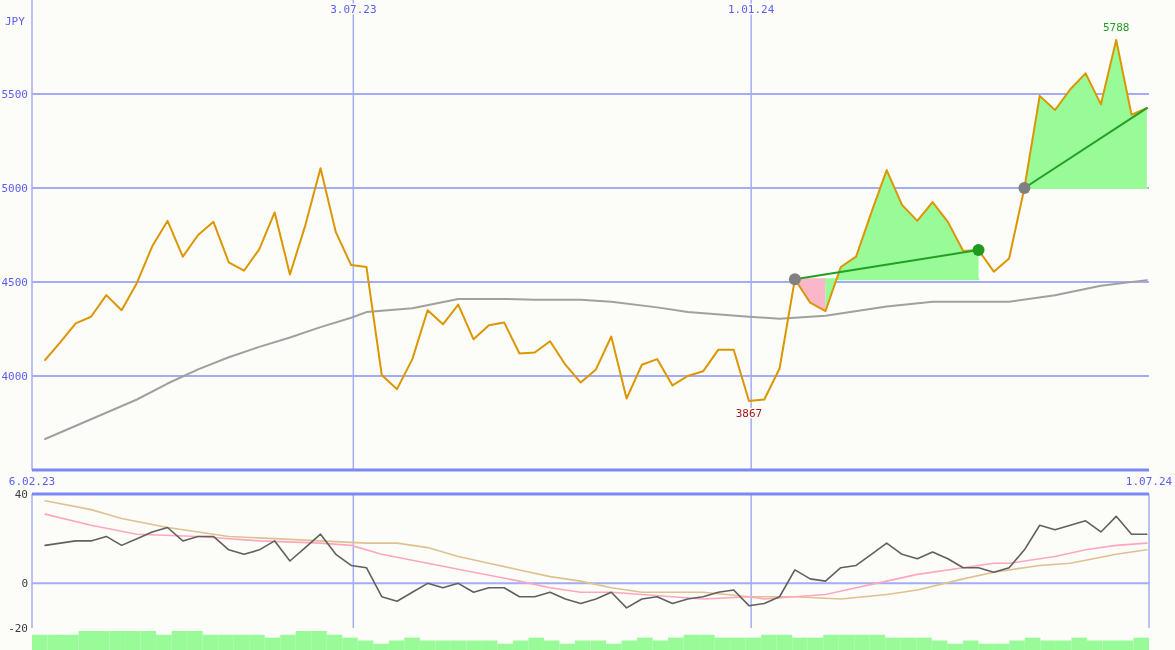 The height and width of the screenshot is (650, 1175). I want to click on y-tick-label: 0, so click(24, 584).